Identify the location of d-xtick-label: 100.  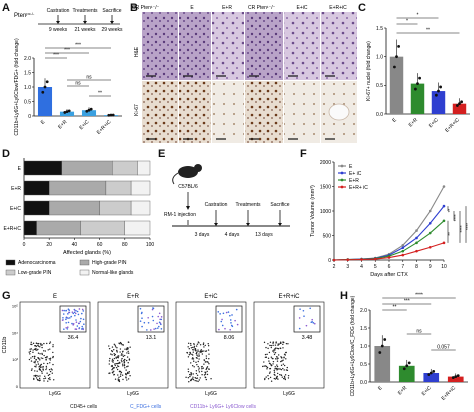
(150, 245).